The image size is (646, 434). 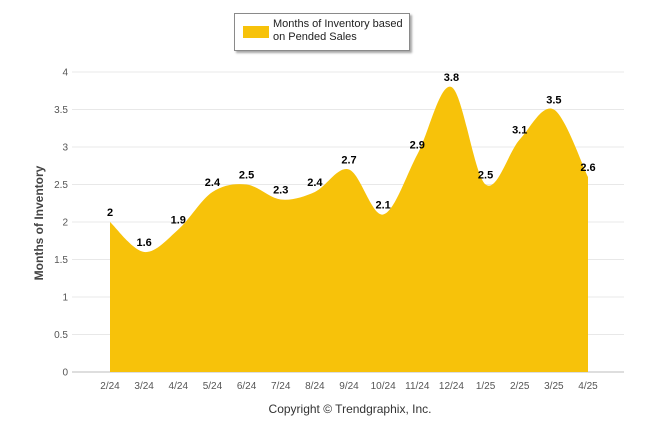 I want to click on x-tick-label: 4/25, so click(x=588, y=386).